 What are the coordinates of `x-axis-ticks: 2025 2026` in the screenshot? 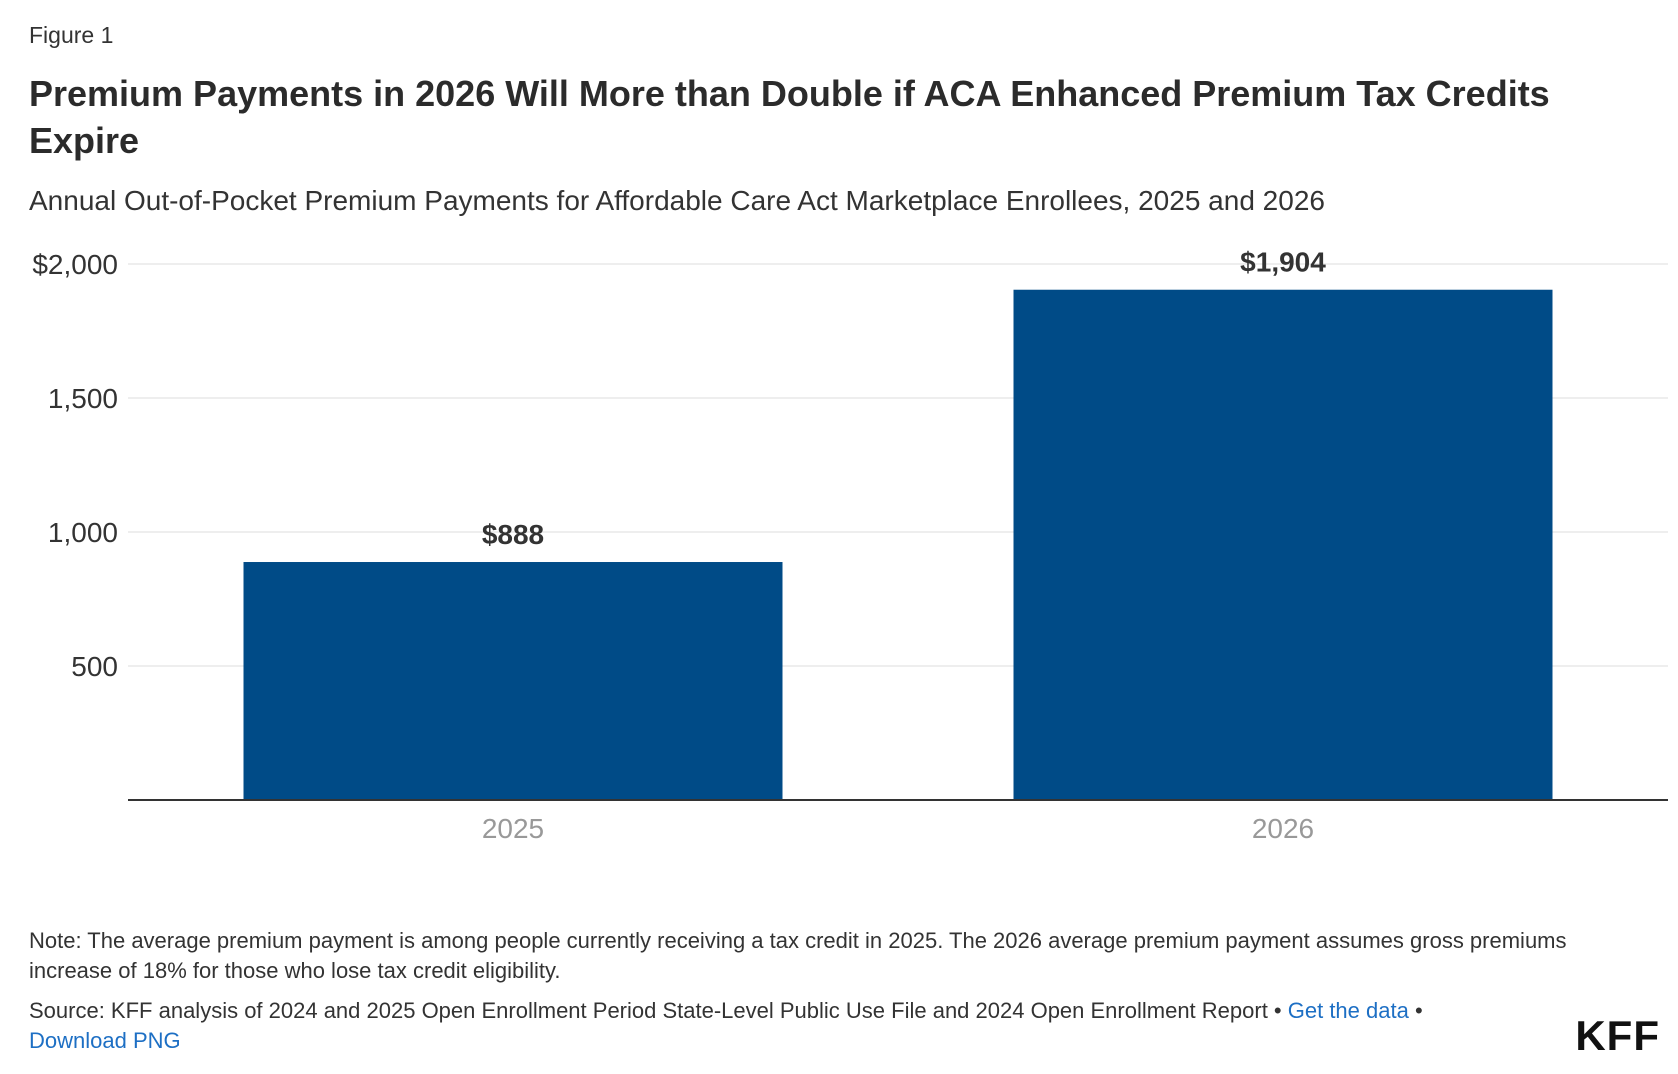 It's located at (898, 828).